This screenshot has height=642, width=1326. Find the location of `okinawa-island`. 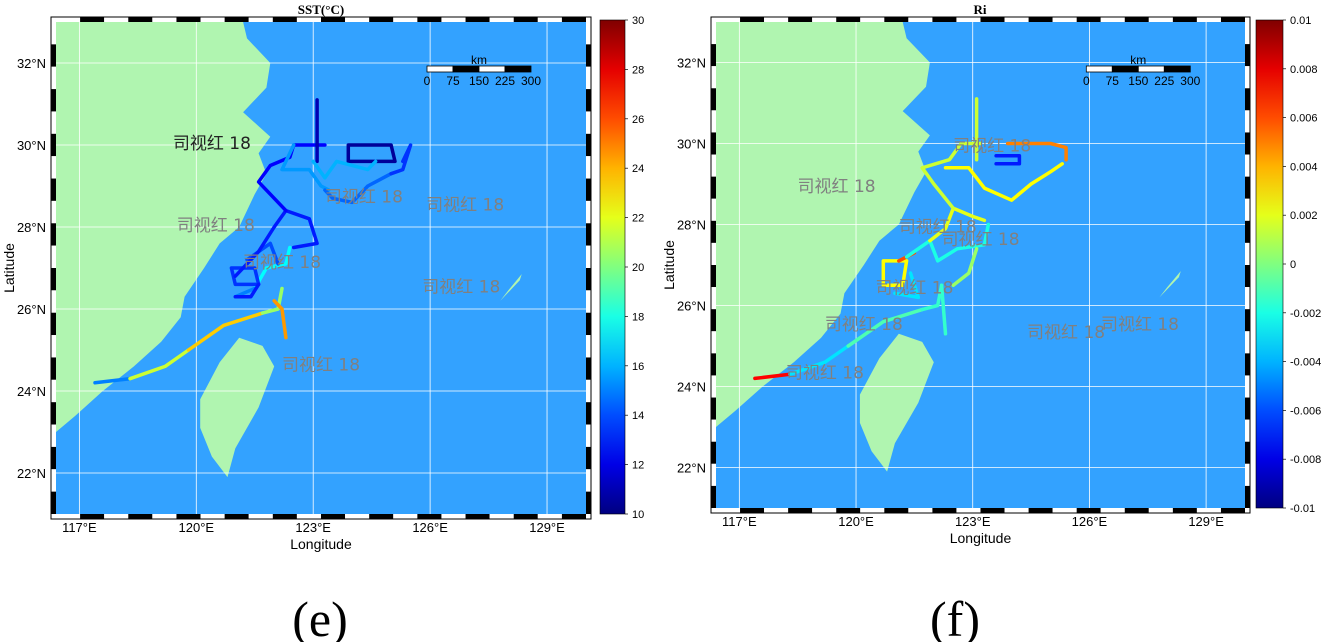

okinawa-island is located at coordinates (511, 287).